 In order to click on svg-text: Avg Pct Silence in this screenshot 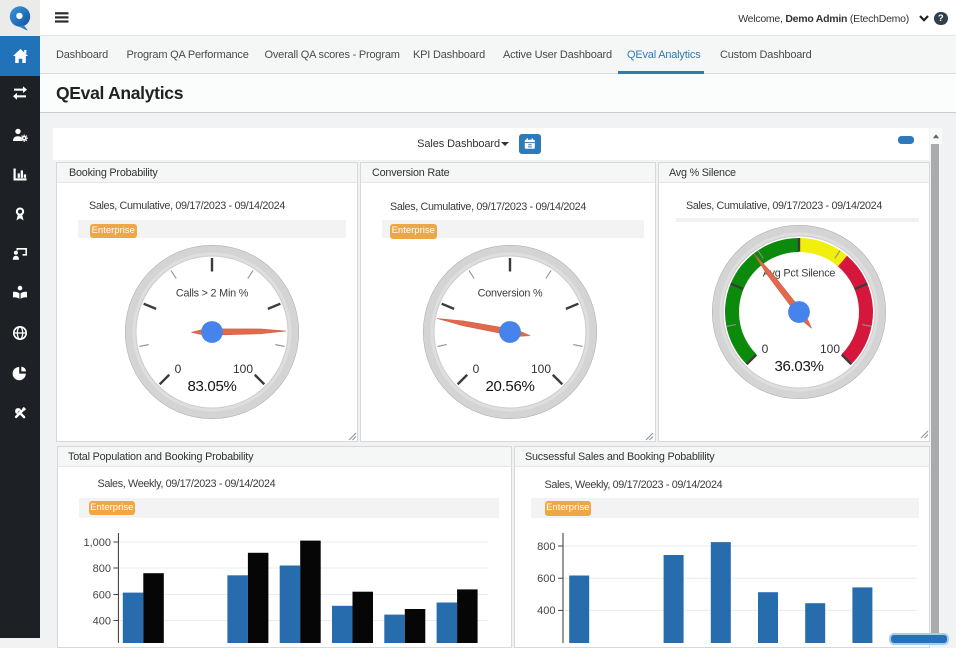, I will do `click(799, 274)`.